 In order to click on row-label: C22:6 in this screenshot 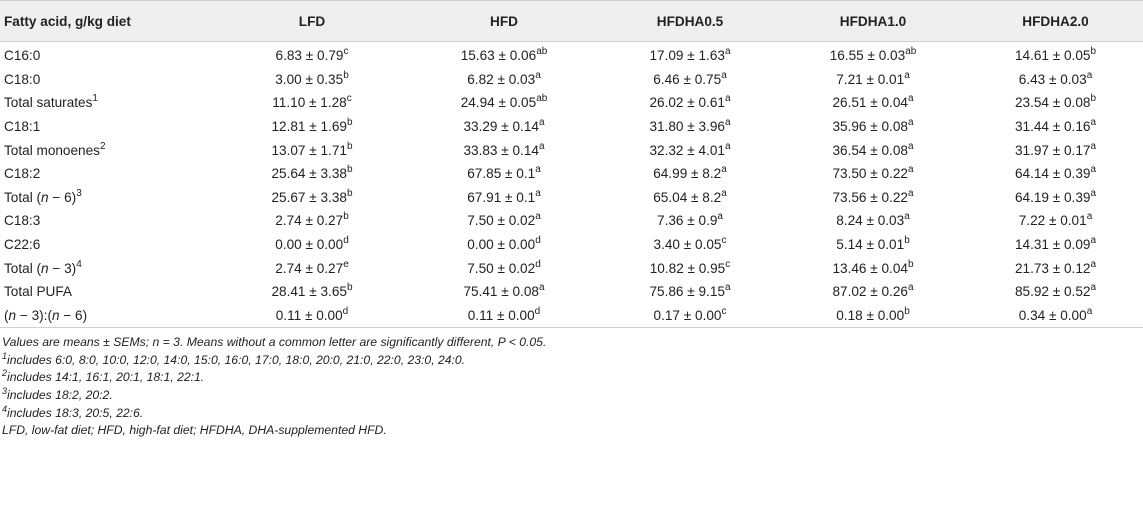, I will do `click(22, 245)`.